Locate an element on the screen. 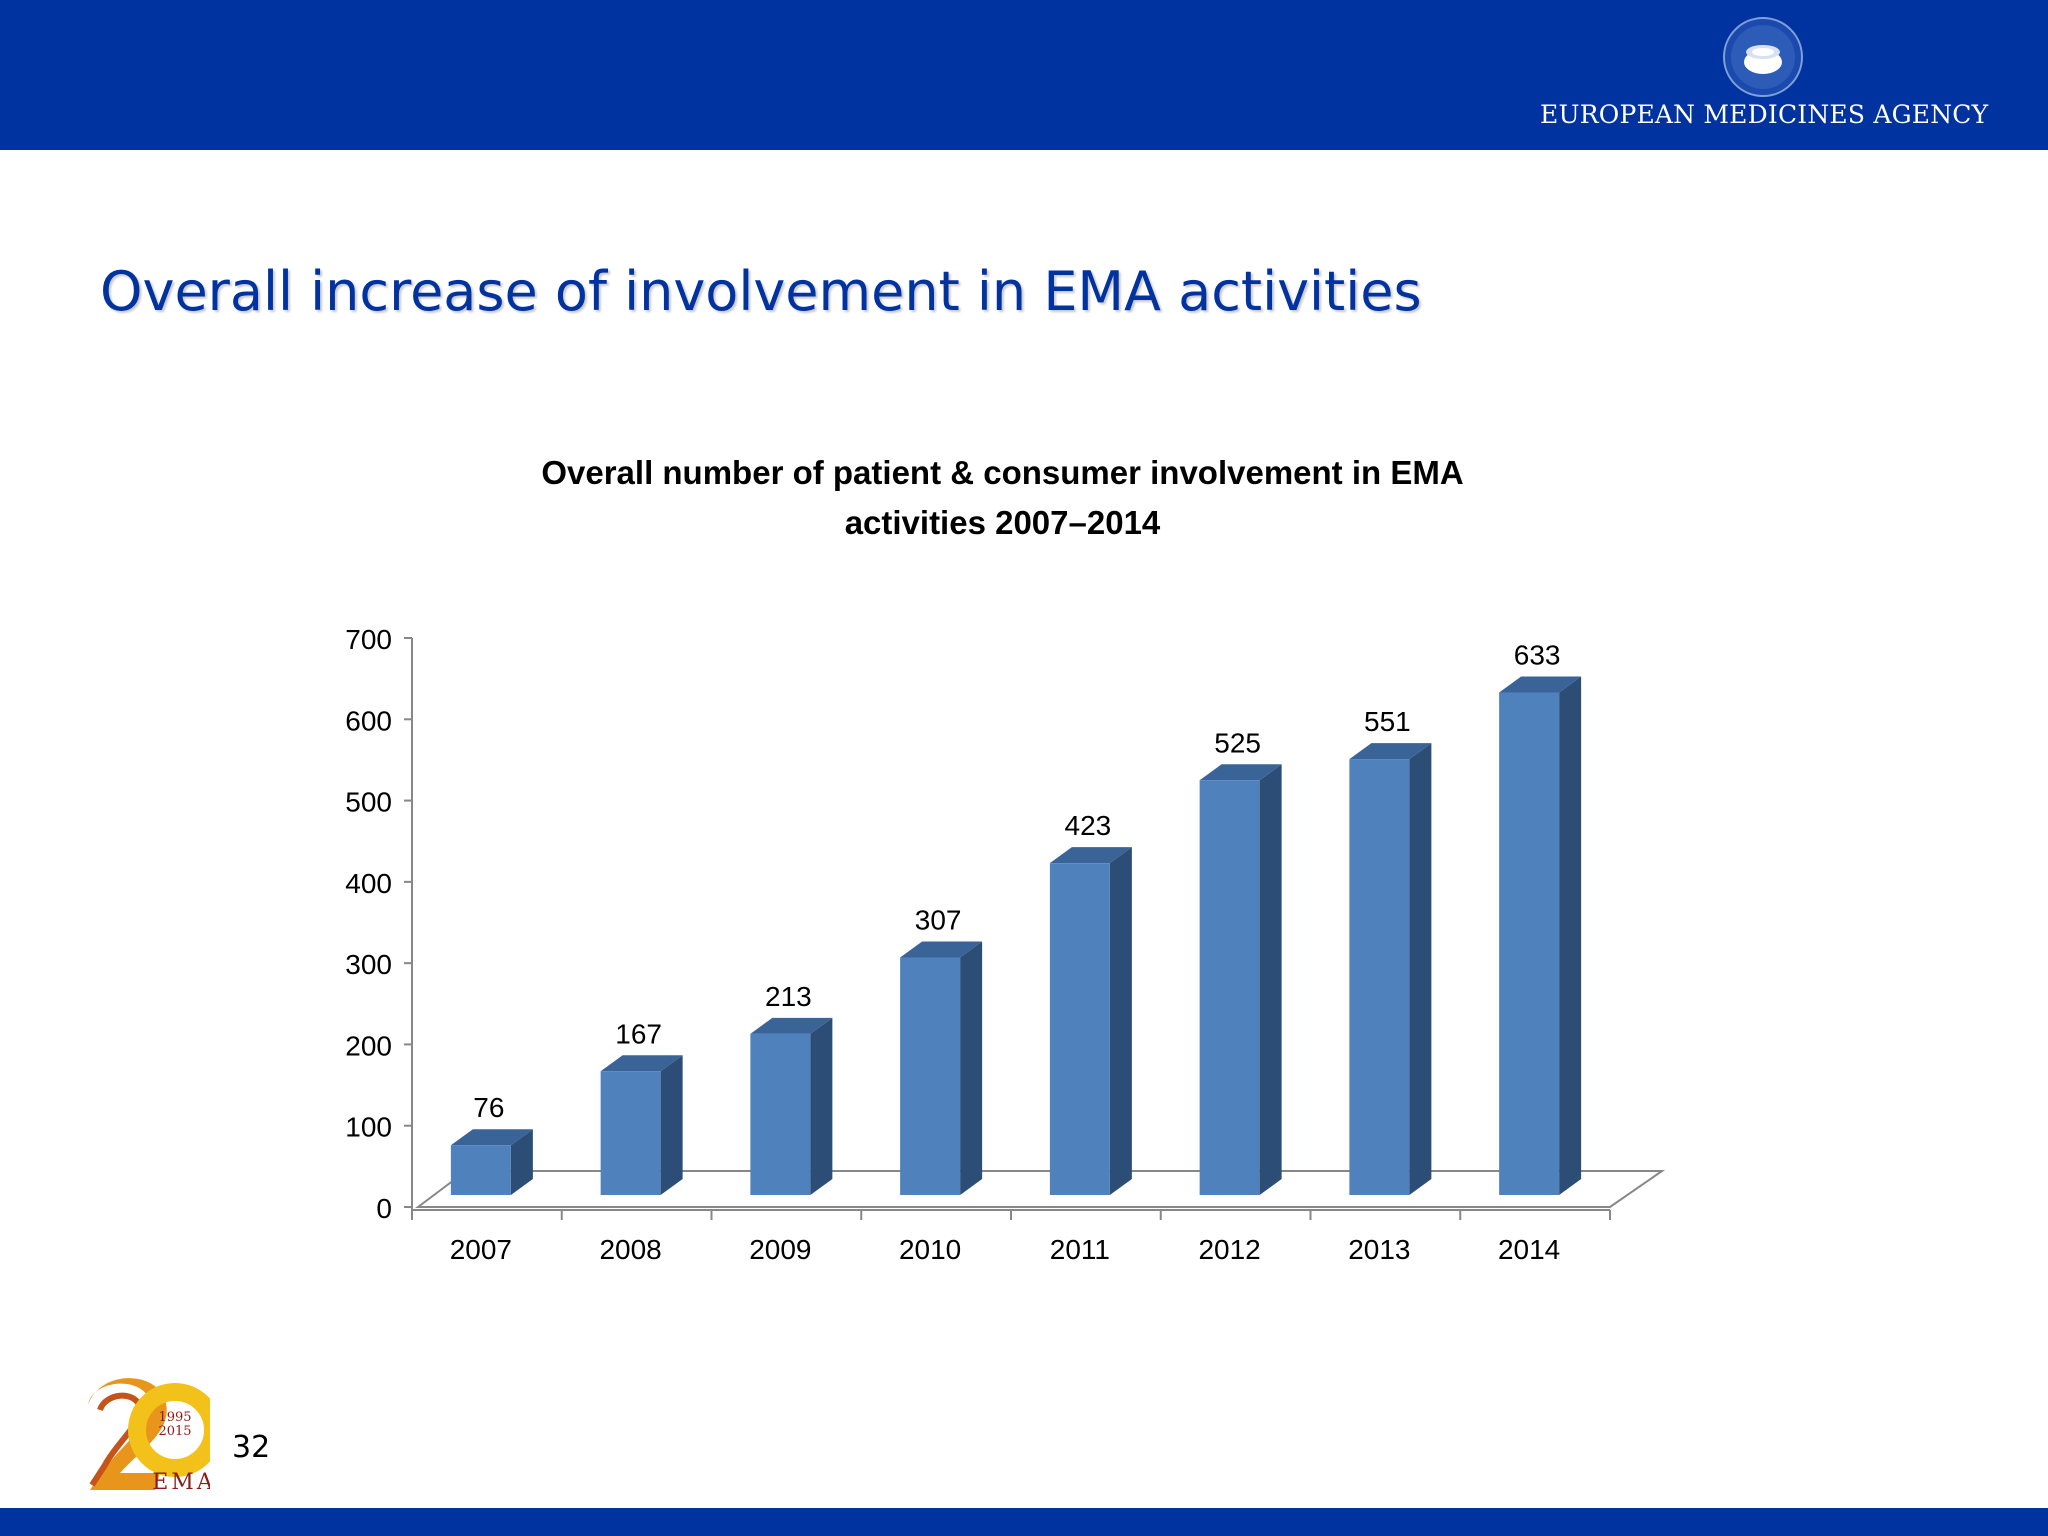  data-label: 633 is located at coordinates (1537, 654).